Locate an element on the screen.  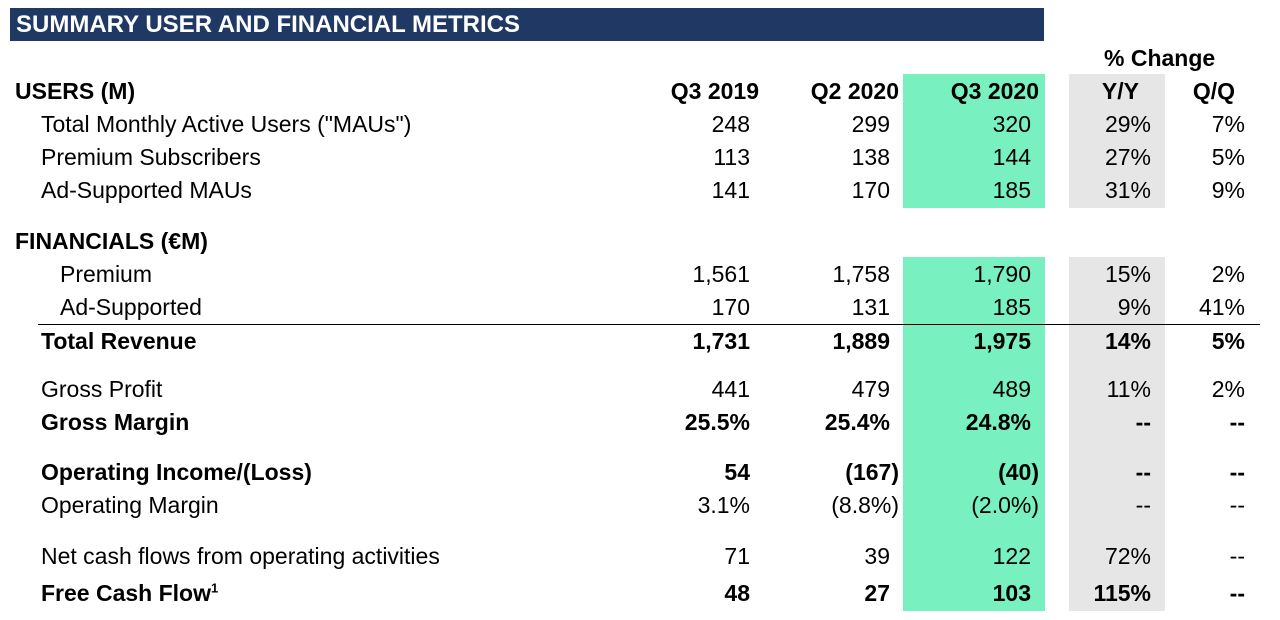
value-yy: 29% is located at coordinates (1127, 124).